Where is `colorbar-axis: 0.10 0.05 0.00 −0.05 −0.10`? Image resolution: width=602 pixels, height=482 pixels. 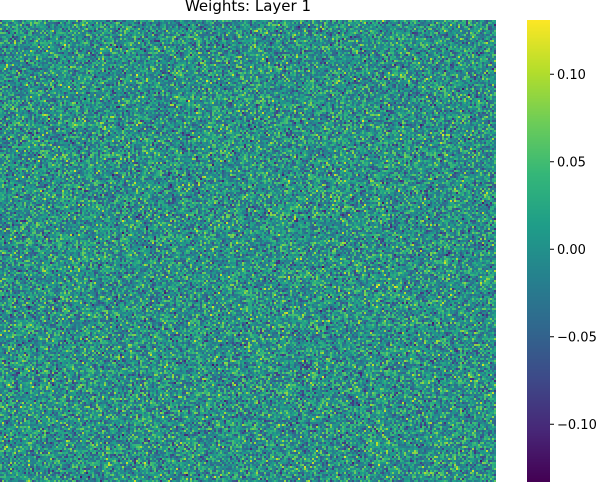
colorbar-axis: 0.10 0.05 0.00 −0.05 −0.10 is located at coordinates (573, 250).